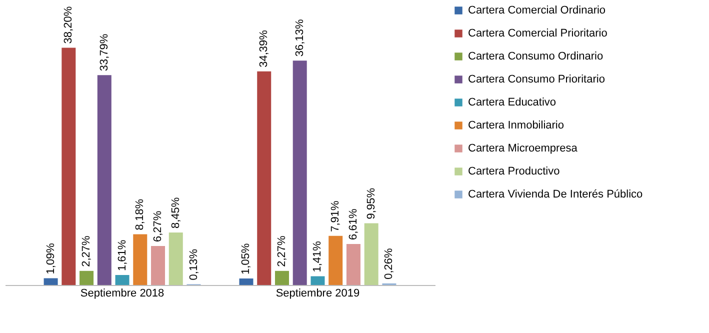  Describe the element at coordinates (512, 102) in the screenshot. I see `legend-label: Cartera Educativo` at that location.